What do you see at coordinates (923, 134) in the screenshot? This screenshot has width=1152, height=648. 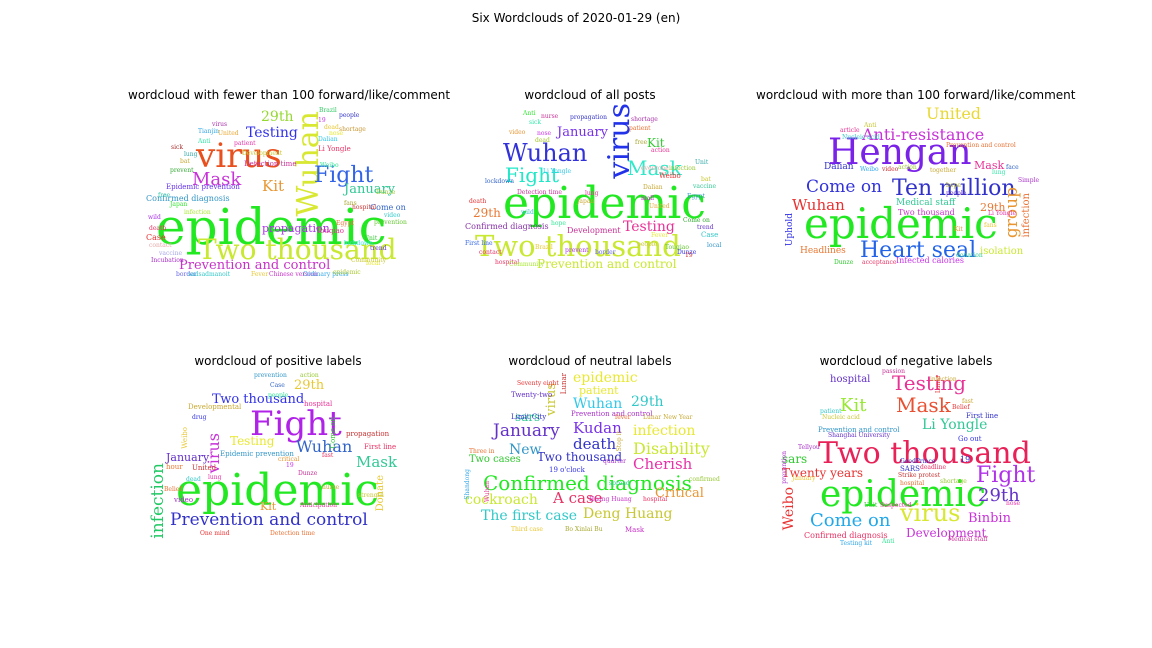 I see `wordcloud-word: Anti-resistance` at bounding box center [923, 134].